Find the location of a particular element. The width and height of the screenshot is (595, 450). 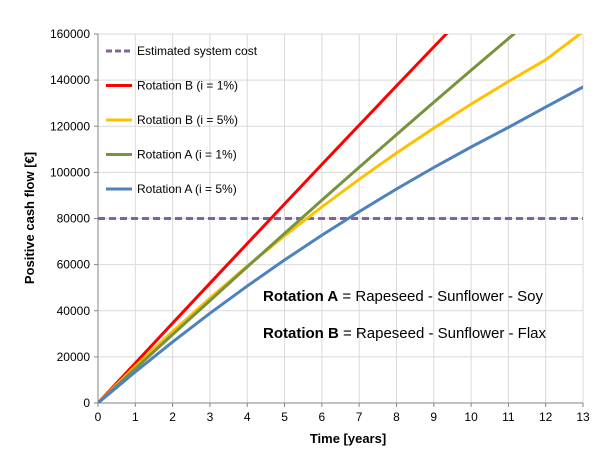

y-tick-label: 80000 is located at coordinates (74, 219).